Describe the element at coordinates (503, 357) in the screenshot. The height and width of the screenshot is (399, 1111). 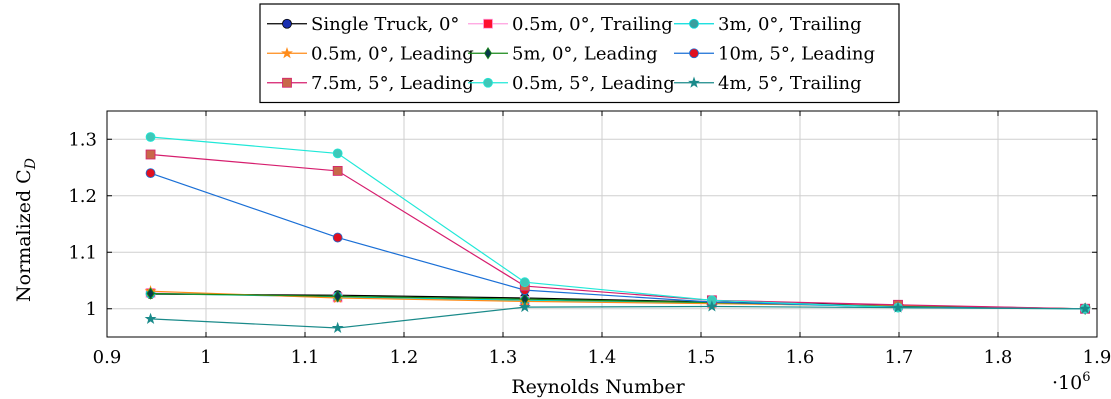
I see `x-tick-label: 1.3` at that location.